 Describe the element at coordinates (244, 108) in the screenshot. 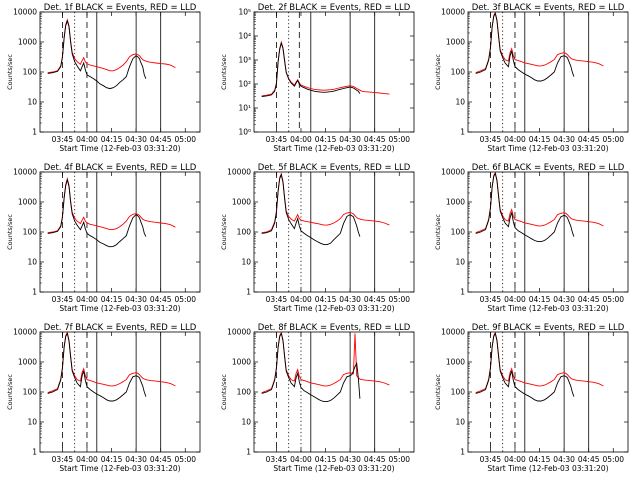

I see `y-tick-label: 10¹` at that location.